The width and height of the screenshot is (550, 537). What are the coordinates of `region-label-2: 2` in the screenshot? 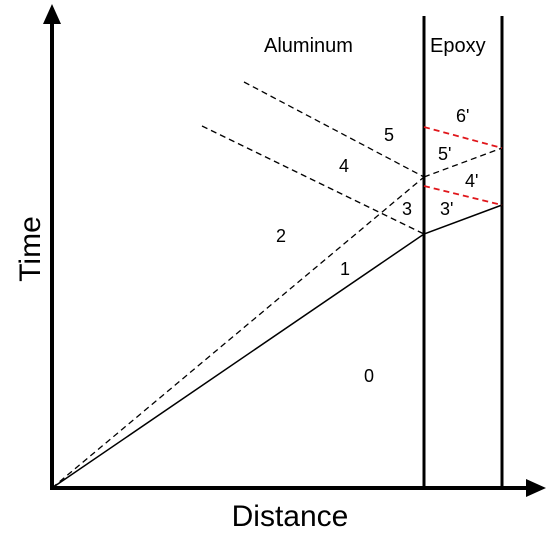 It's located at (281, 236).